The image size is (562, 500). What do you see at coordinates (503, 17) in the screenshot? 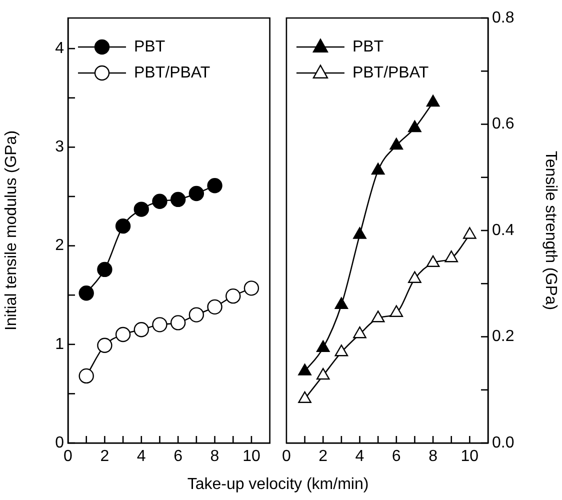
I see `y2-tick-label: 0.8` at bounding box center [503, 17].